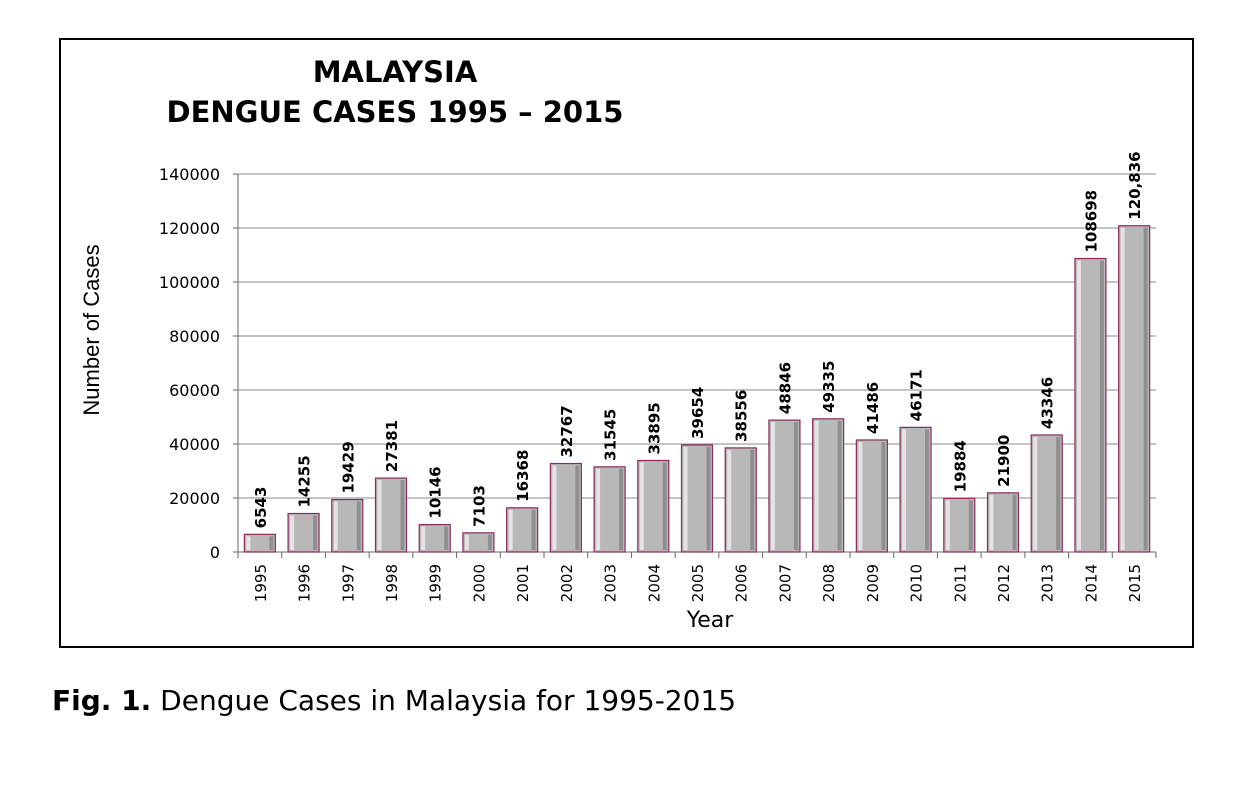 The width and height of the screenshot is (1246, 786). I want to click on data-label: 14255, so click(305, 481).